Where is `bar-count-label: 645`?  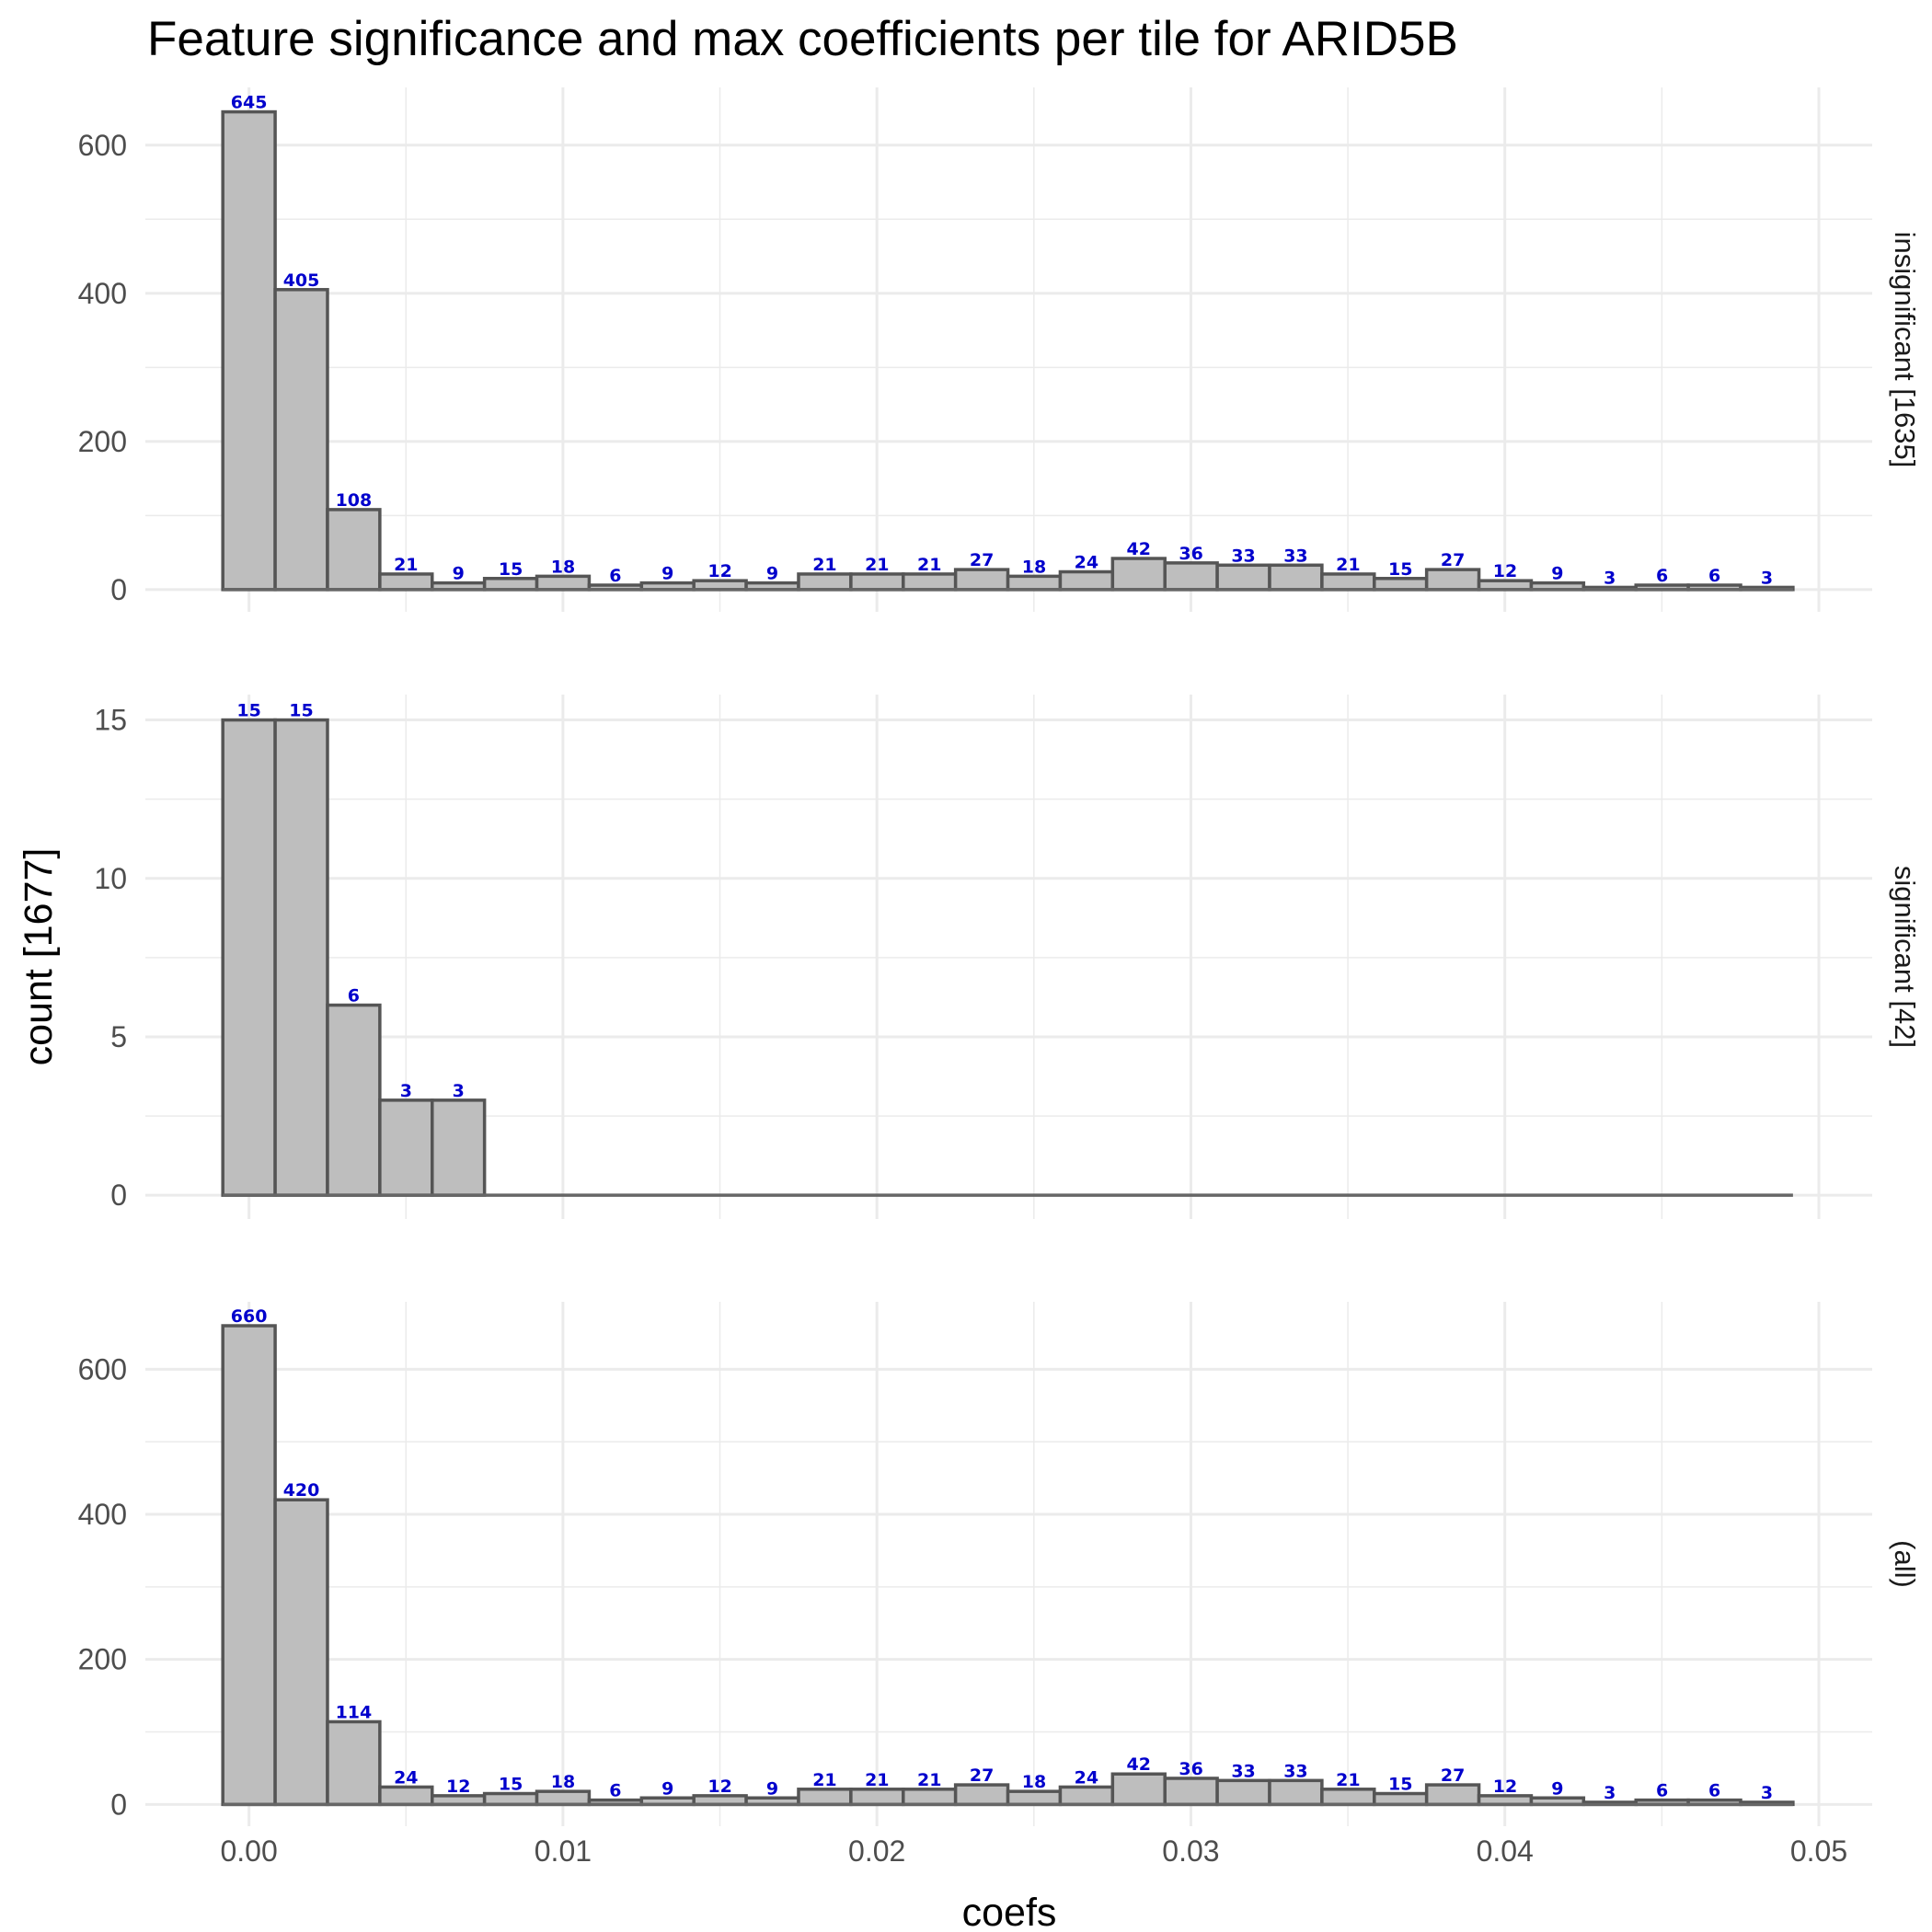 bar-count-label: 645 is located at coordinates (249, 103).